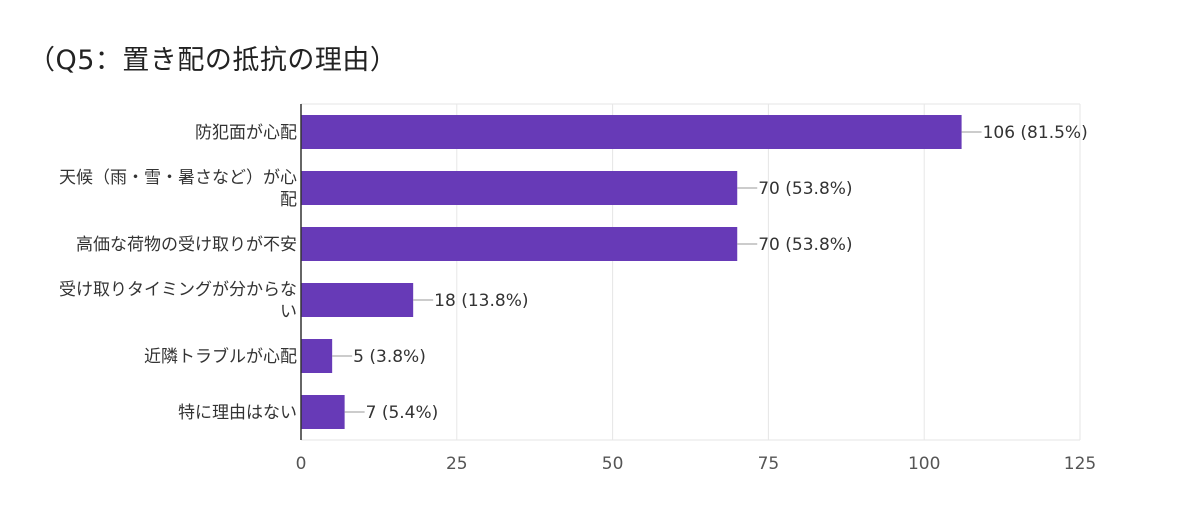 This screenshot has width=1200, height=506. Describe the element at coordinates (246, 133) in the screenshot. I see `category-label-0-0: 防犯面が心配` at that location.